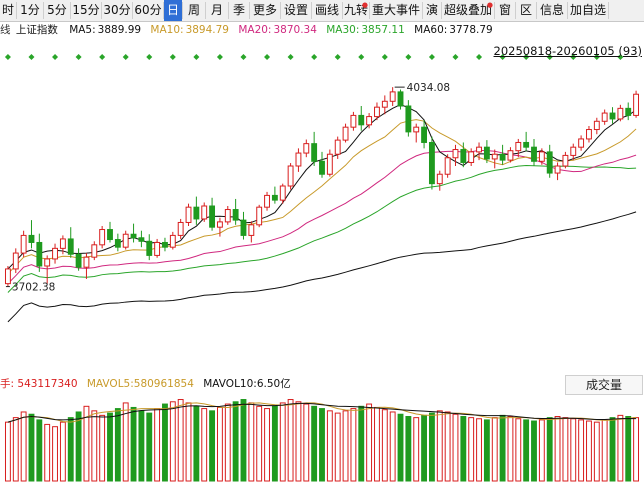 Image resolution: width=644 pixels, height=483 pixels. I want to click on toolbar-item-15: 演, so click(431, 10).